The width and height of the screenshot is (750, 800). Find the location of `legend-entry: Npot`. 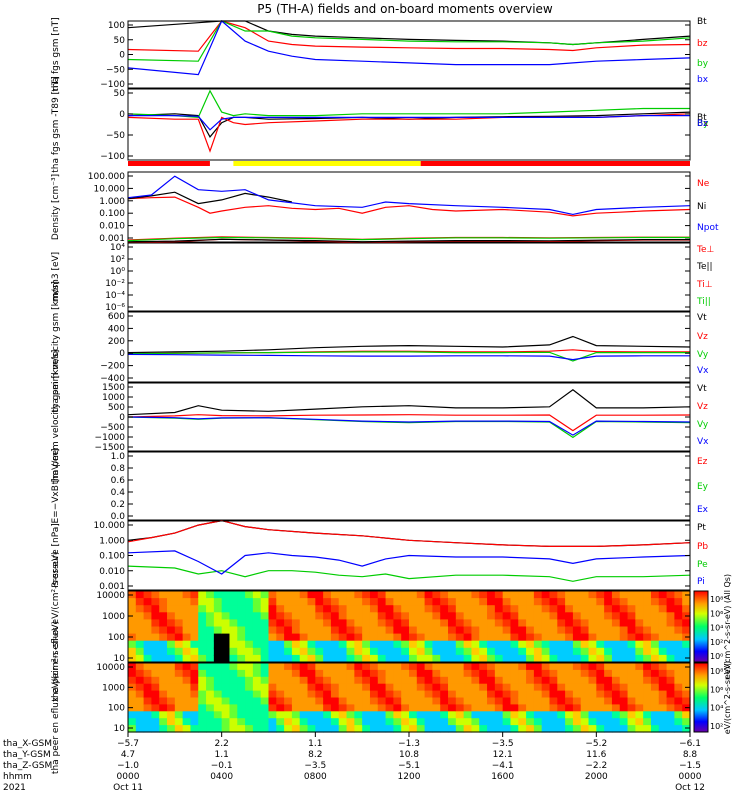

legend-entry: Npot is located at coordinates (708, 228).